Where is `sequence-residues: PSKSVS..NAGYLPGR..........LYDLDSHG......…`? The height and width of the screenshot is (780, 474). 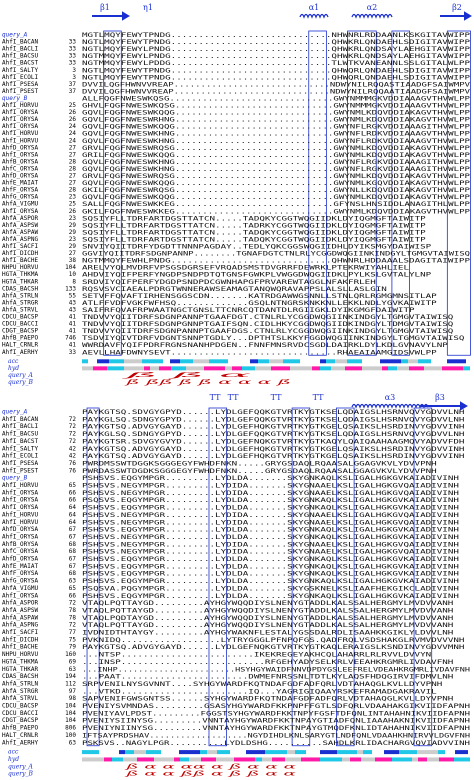
sequence-residues: PSKSVS..NAGYLPGR..........LYDLDSHG......… is located at coordinates (276, 743).